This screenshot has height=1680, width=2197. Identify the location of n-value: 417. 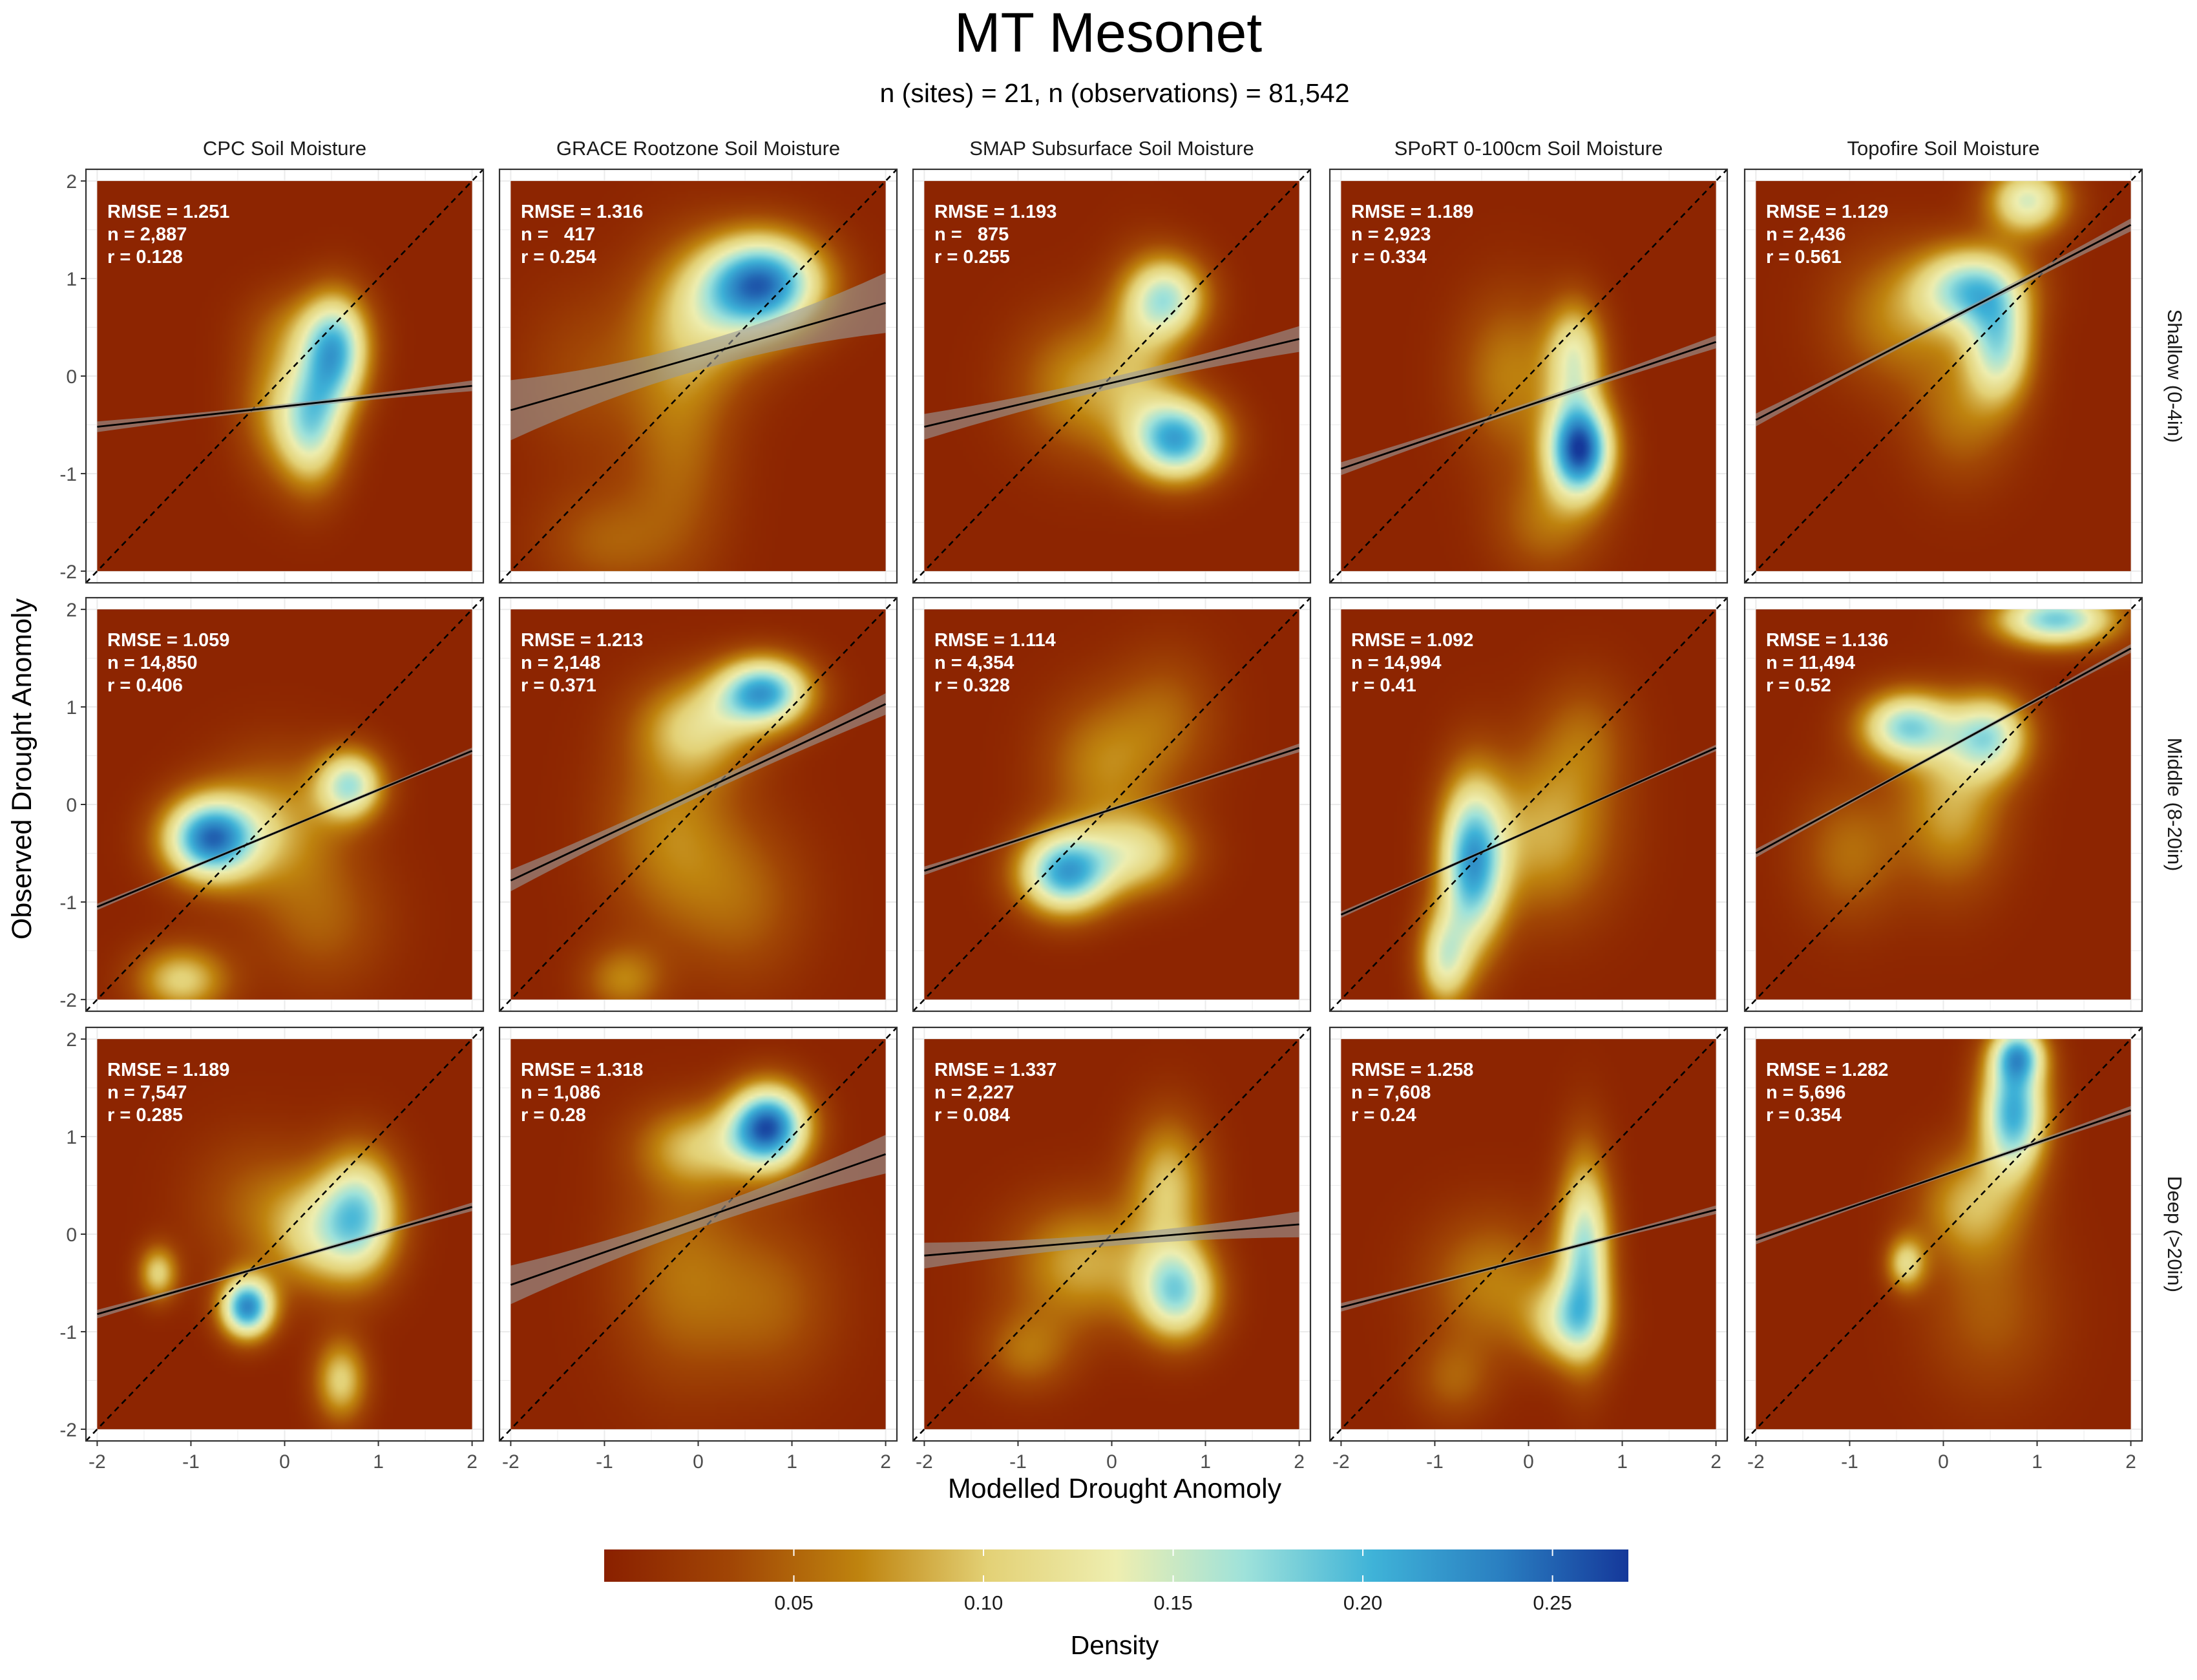
(572, 235).